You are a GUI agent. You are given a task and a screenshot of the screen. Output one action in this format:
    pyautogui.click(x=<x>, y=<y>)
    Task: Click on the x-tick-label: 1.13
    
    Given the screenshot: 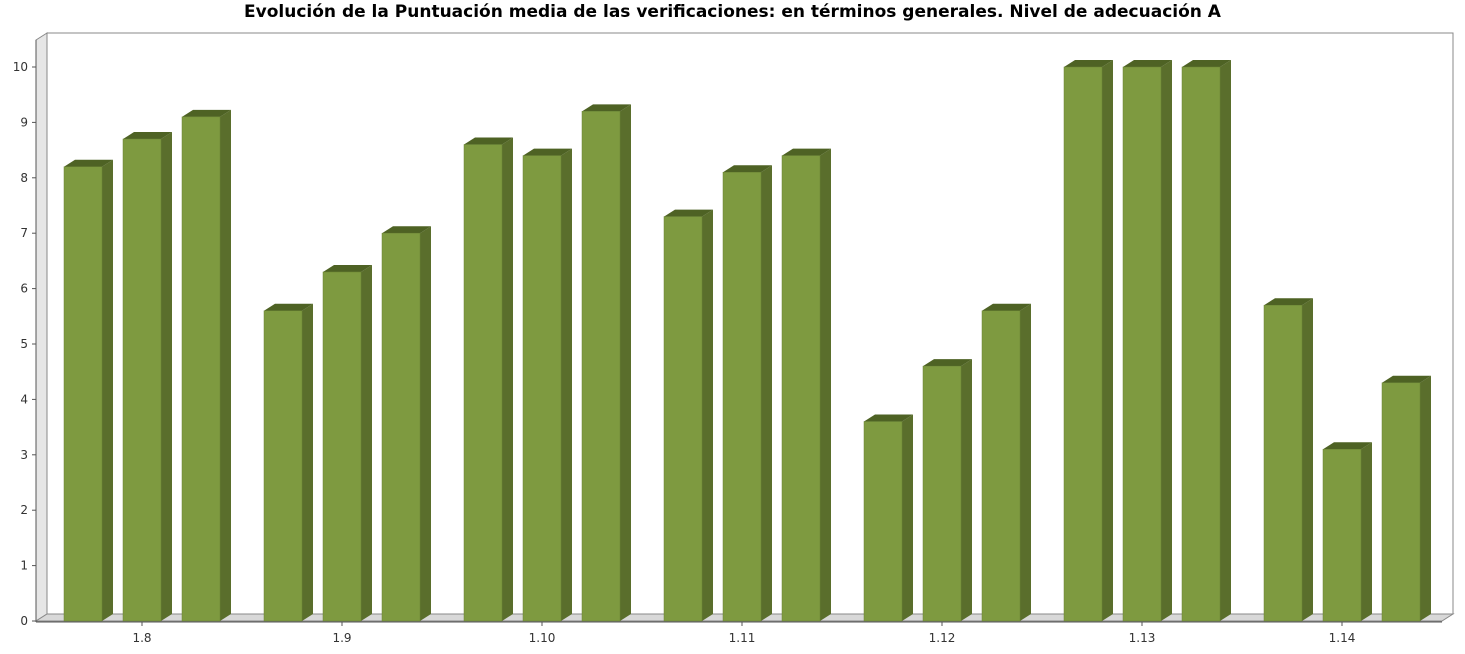 What is the action you would take?
    pyautogui.click(x=1142, y=638)
    